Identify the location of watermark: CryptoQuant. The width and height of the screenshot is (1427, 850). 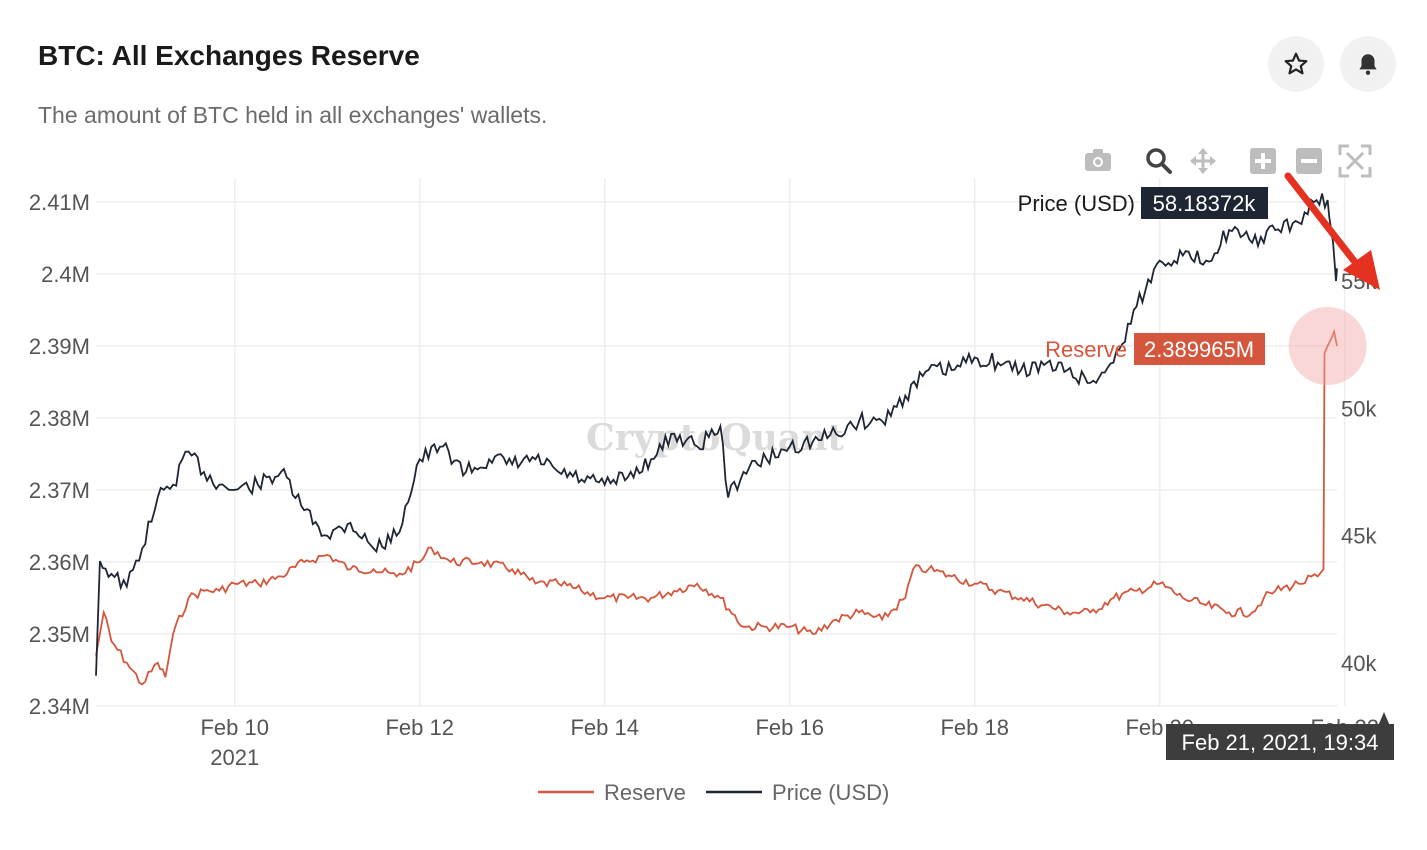
(715, 438).